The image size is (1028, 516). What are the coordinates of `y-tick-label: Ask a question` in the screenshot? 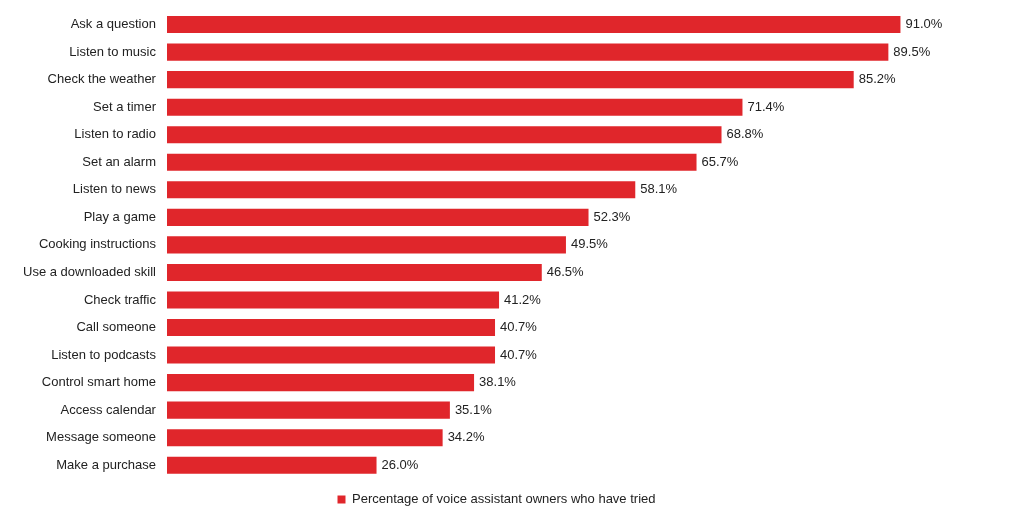 It's located at (113, 24).